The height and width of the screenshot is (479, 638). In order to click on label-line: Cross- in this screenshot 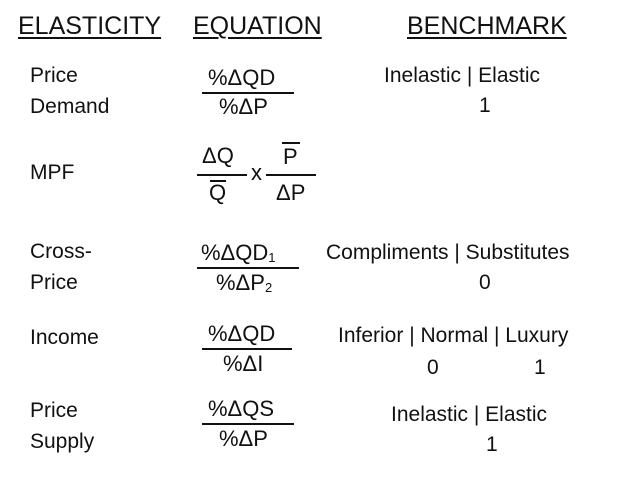, I will do `click(61, 251)`.